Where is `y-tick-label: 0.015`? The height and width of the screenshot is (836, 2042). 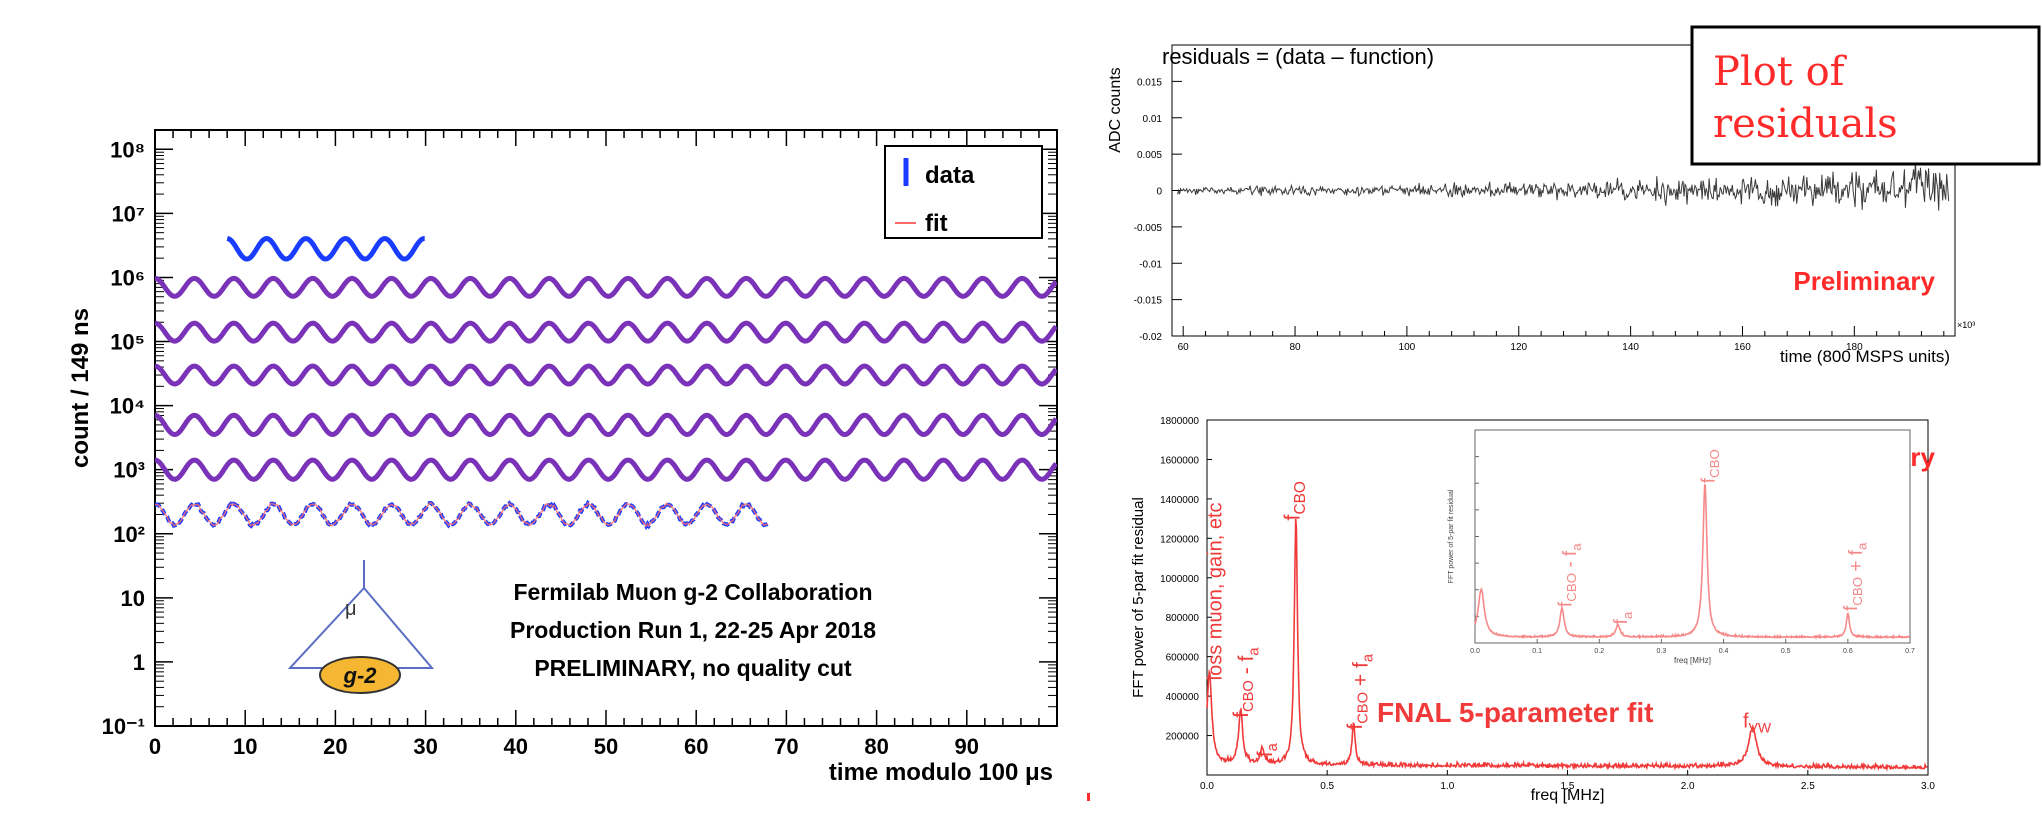 y-tick-label: 0.015 is located at coordinates (1149, 82).